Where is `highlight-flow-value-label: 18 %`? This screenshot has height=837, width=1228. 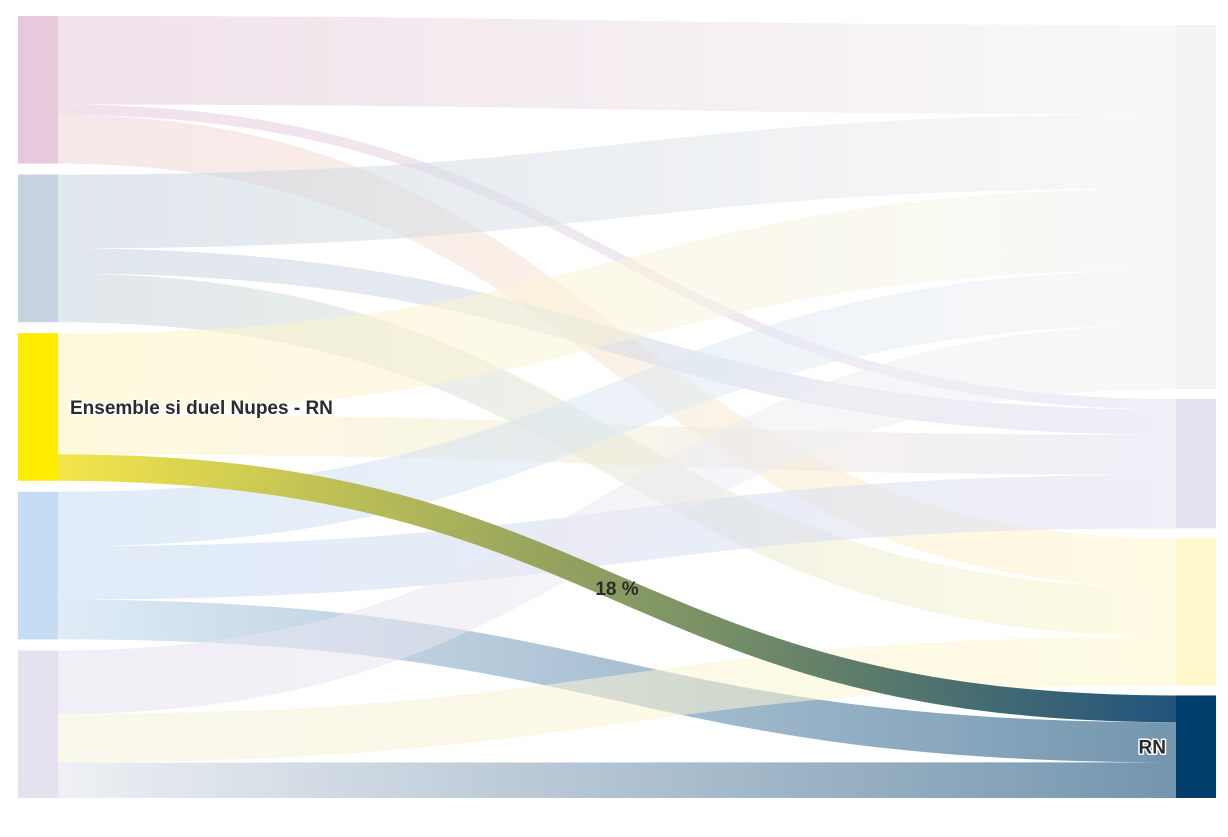 highlight-flow-value-label: 18 % is located at coordinates (616, 589).